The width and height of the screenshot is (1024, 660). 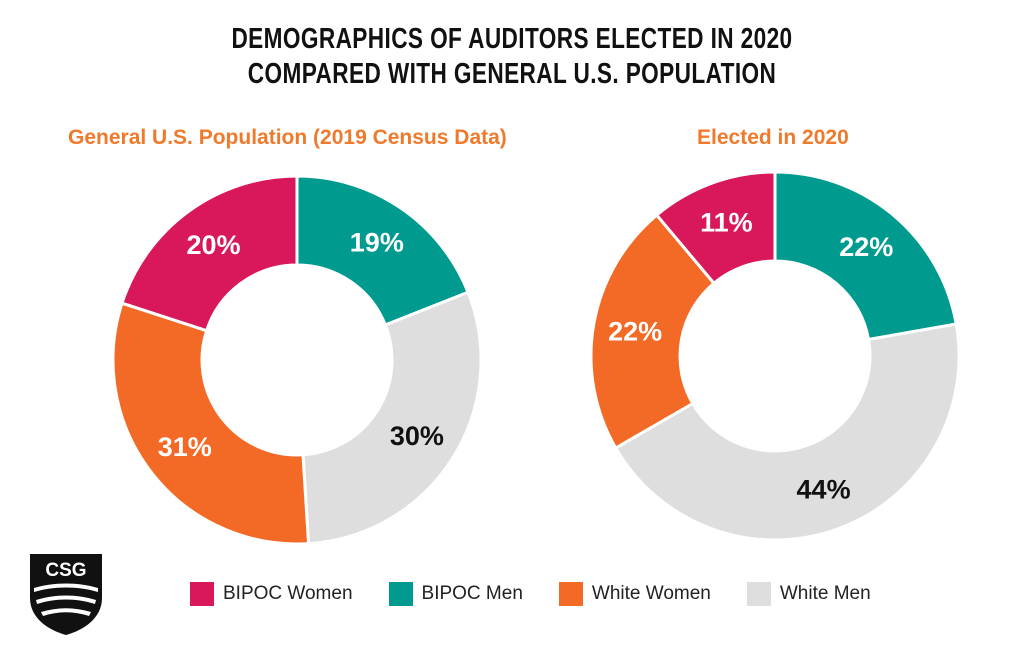 I want to click on data-label-white-men: 44%, so click(x=824, y=489).